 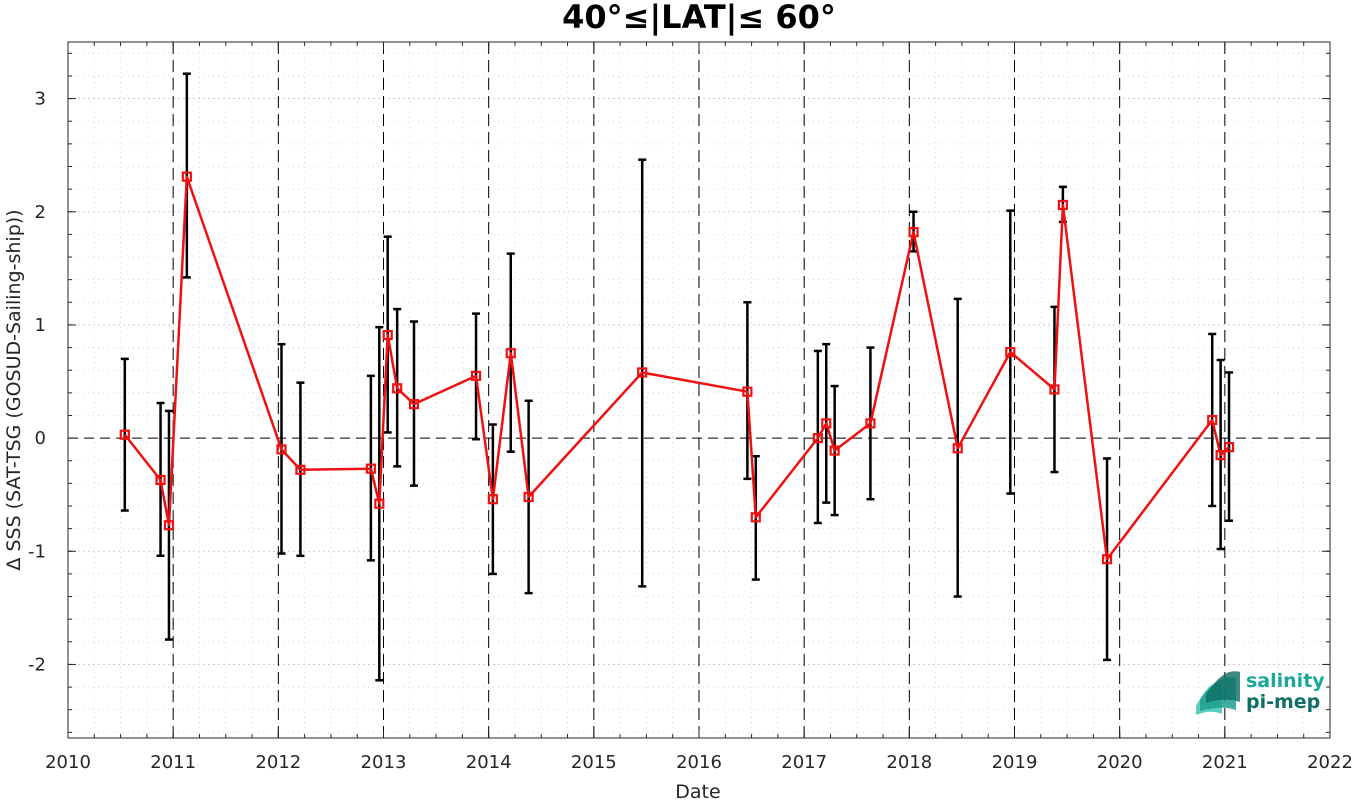 I want to click on x-tick-label: 2010, so click(x=68, y=762).